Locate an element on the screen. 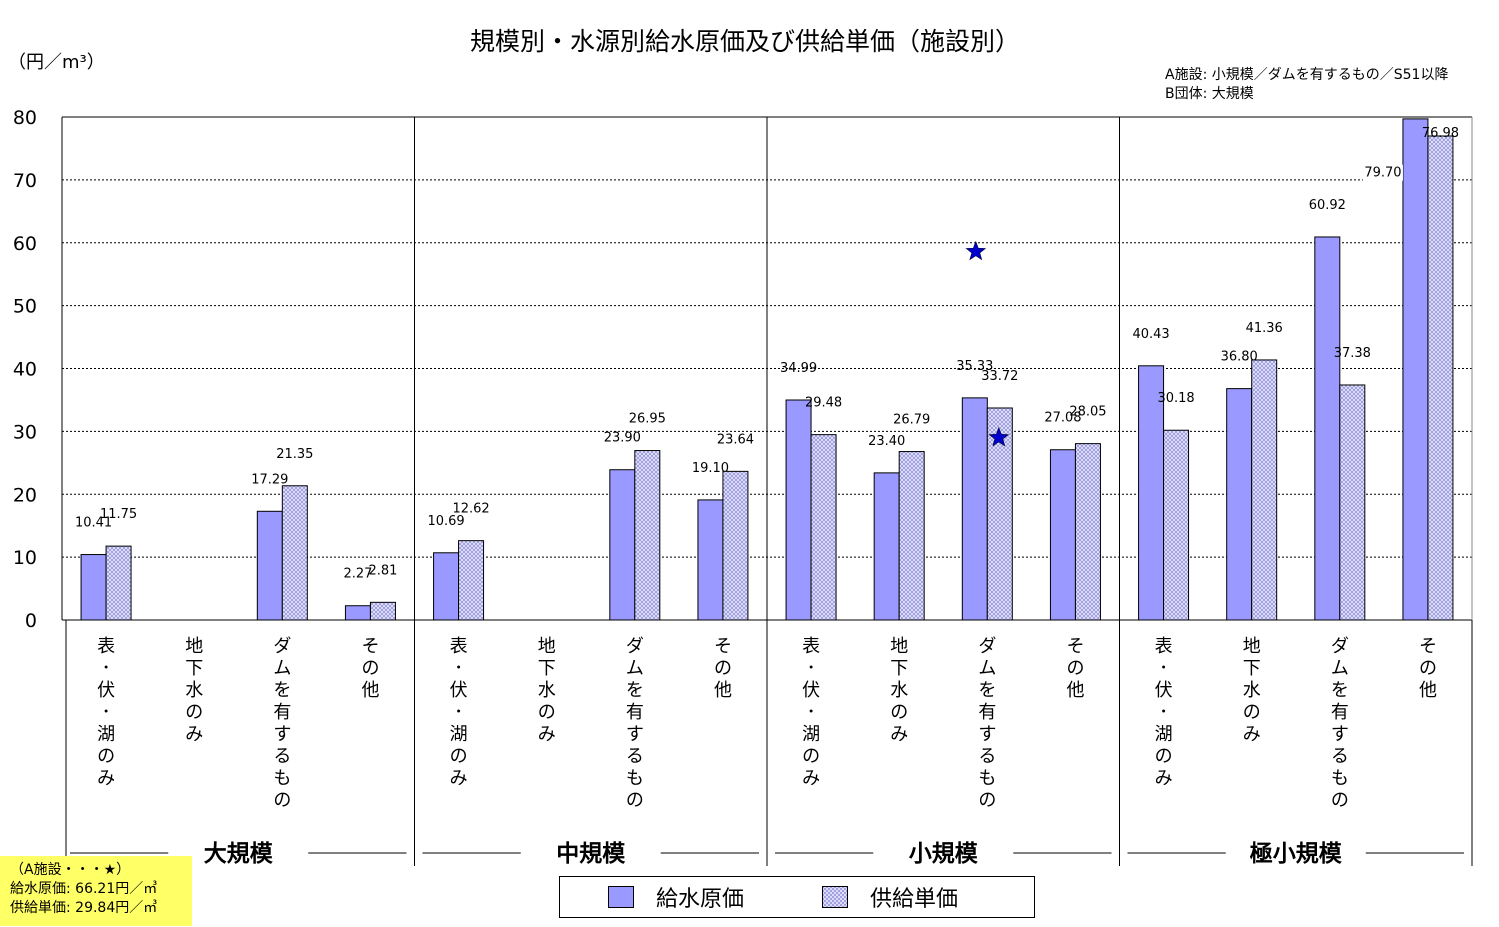 This screenshot has width=1499, height=927. data-label: 79.70 is located at coordinates (1382, 173).